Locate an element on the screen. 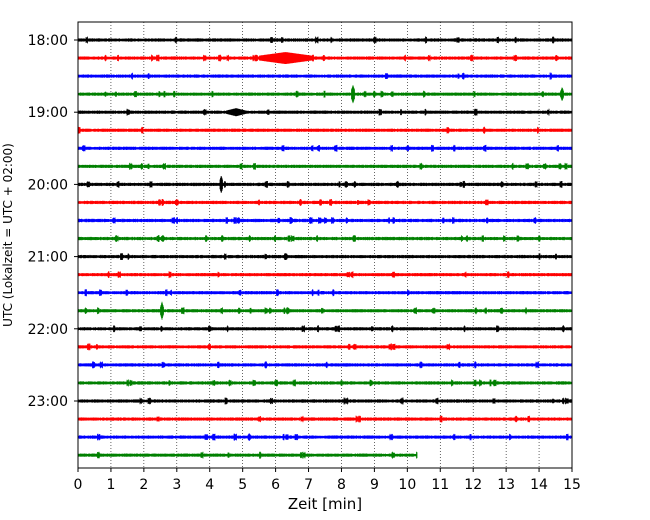 The height and width of the screenshot is (520, 650). x-tick-label: 15 is located at coordinates (572, 485).